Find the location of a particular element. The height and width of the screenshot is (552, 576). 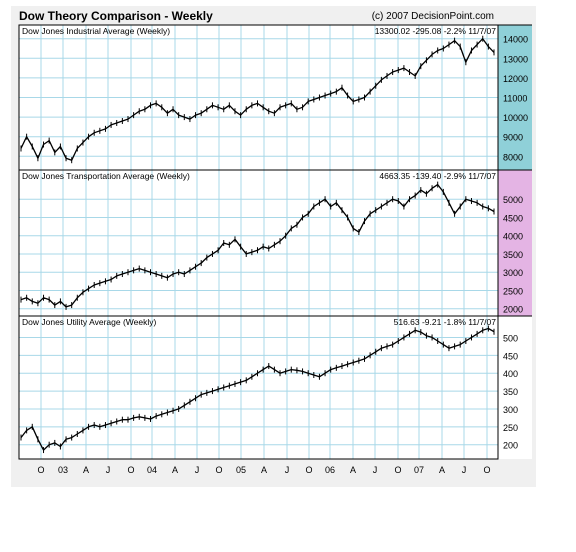

y-tick-label: 400 is located at coordinates (510, 374).